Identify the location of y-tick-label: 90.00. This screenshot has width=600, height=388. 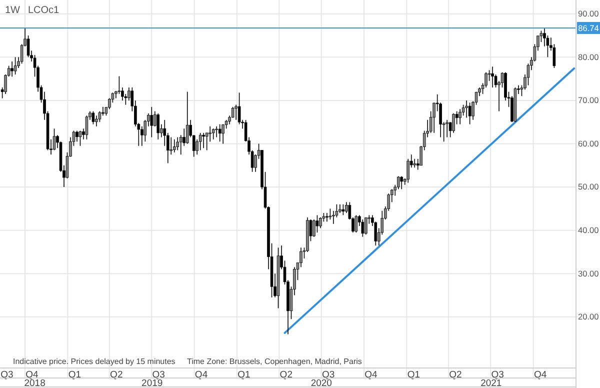
(589, 13).